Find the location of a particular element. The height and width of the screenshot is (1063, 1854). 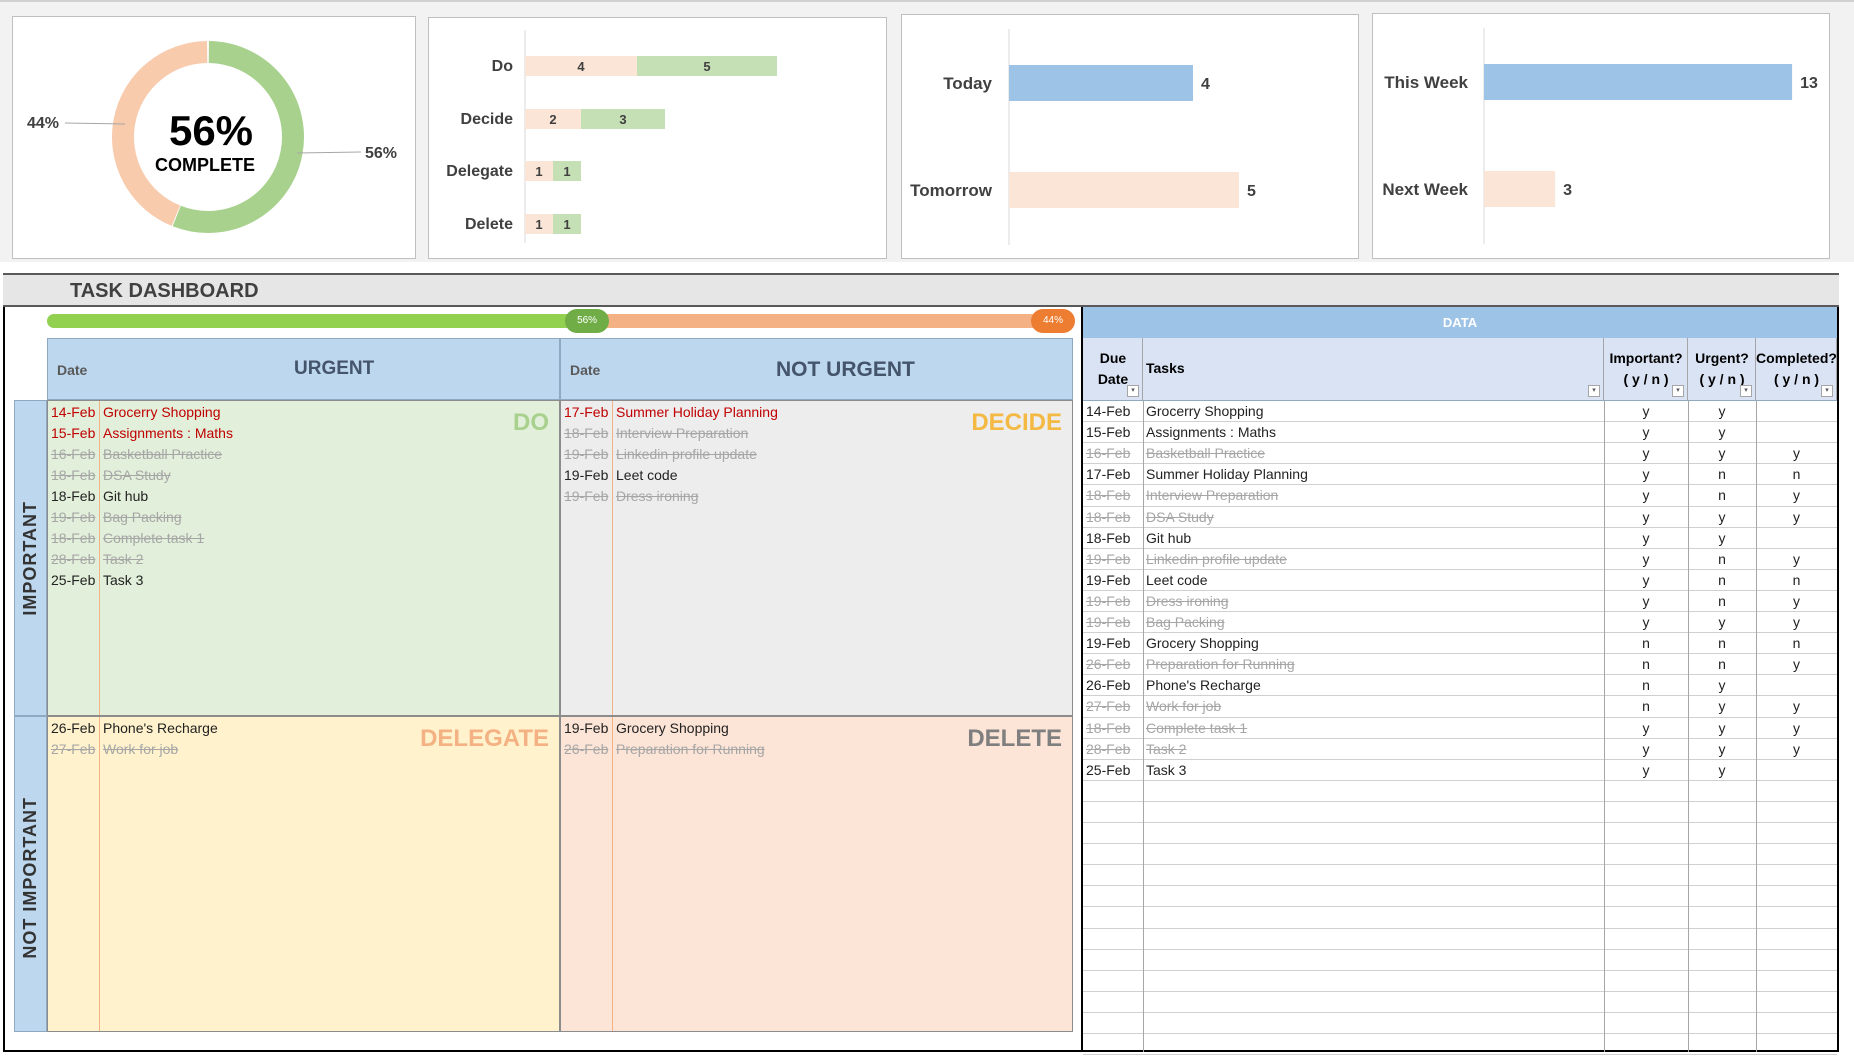

quadrant-count-chart-card: Do 4 5 Decide 2 3 Delegate 1 1 Delete 1 1 is located at coordinates (657, 138).